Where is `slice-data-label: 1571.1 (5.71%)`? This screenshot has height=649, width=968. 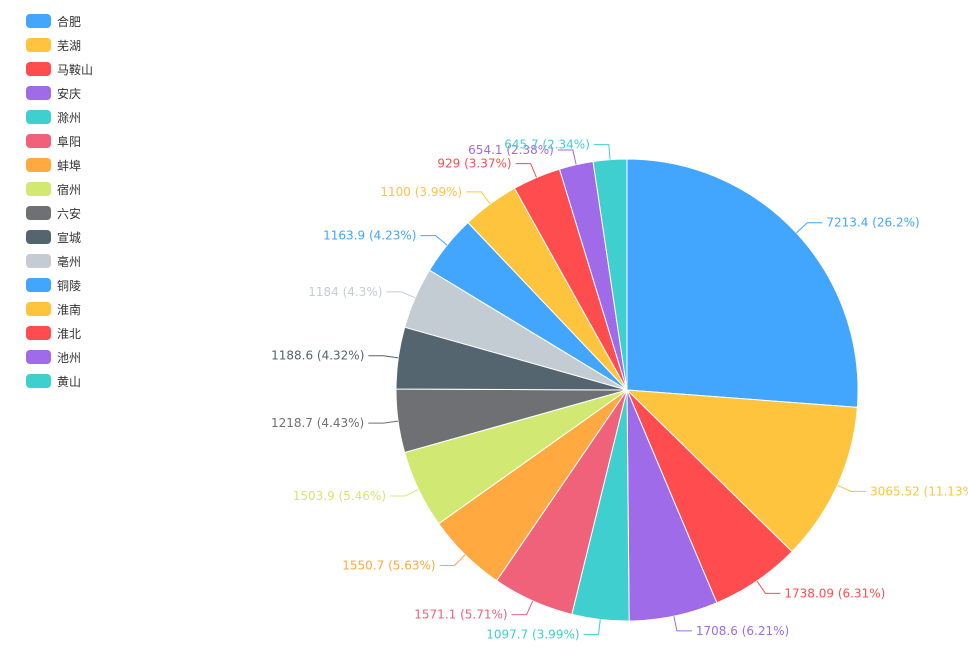
slice-data-label: 1571.1 (5.71%) is located at coordinates (460, 615).